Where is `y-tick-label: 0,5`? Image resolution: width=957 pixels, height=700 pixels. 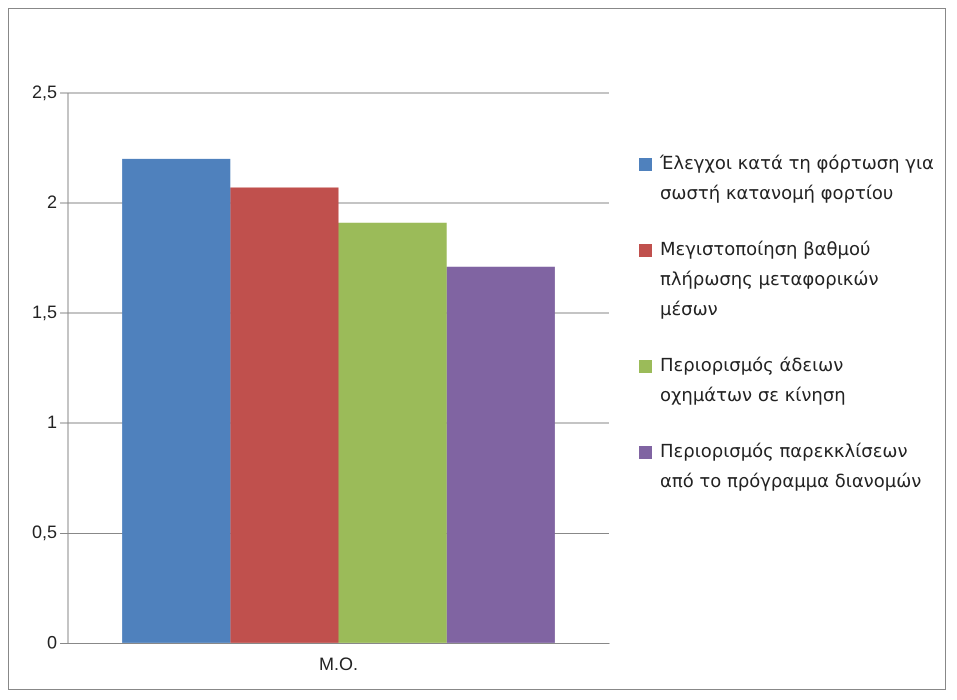
y-tick-label: 0,5 is located at coordinates (45, 532).